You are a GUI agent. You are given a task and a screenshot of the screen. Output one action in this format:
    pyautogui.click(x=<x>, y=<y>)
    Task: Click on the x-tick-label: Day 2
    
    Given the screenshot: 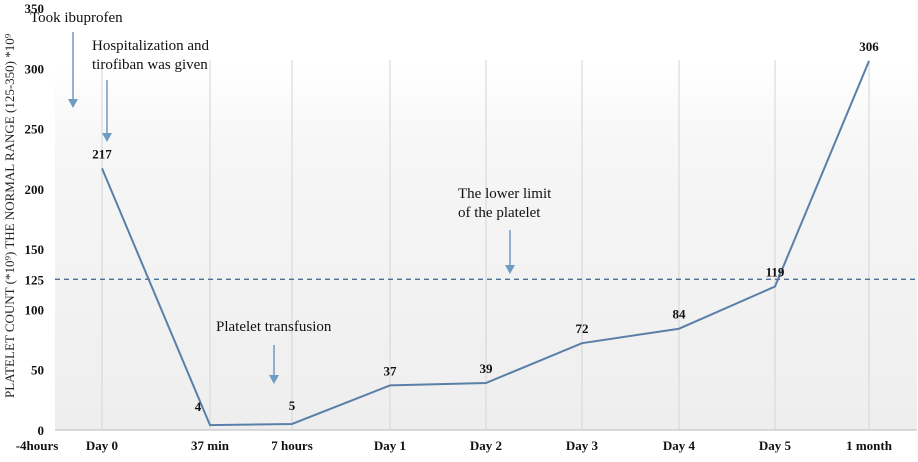 What is the action you would take?
    pyautogui.click(x=486, y=445)
    